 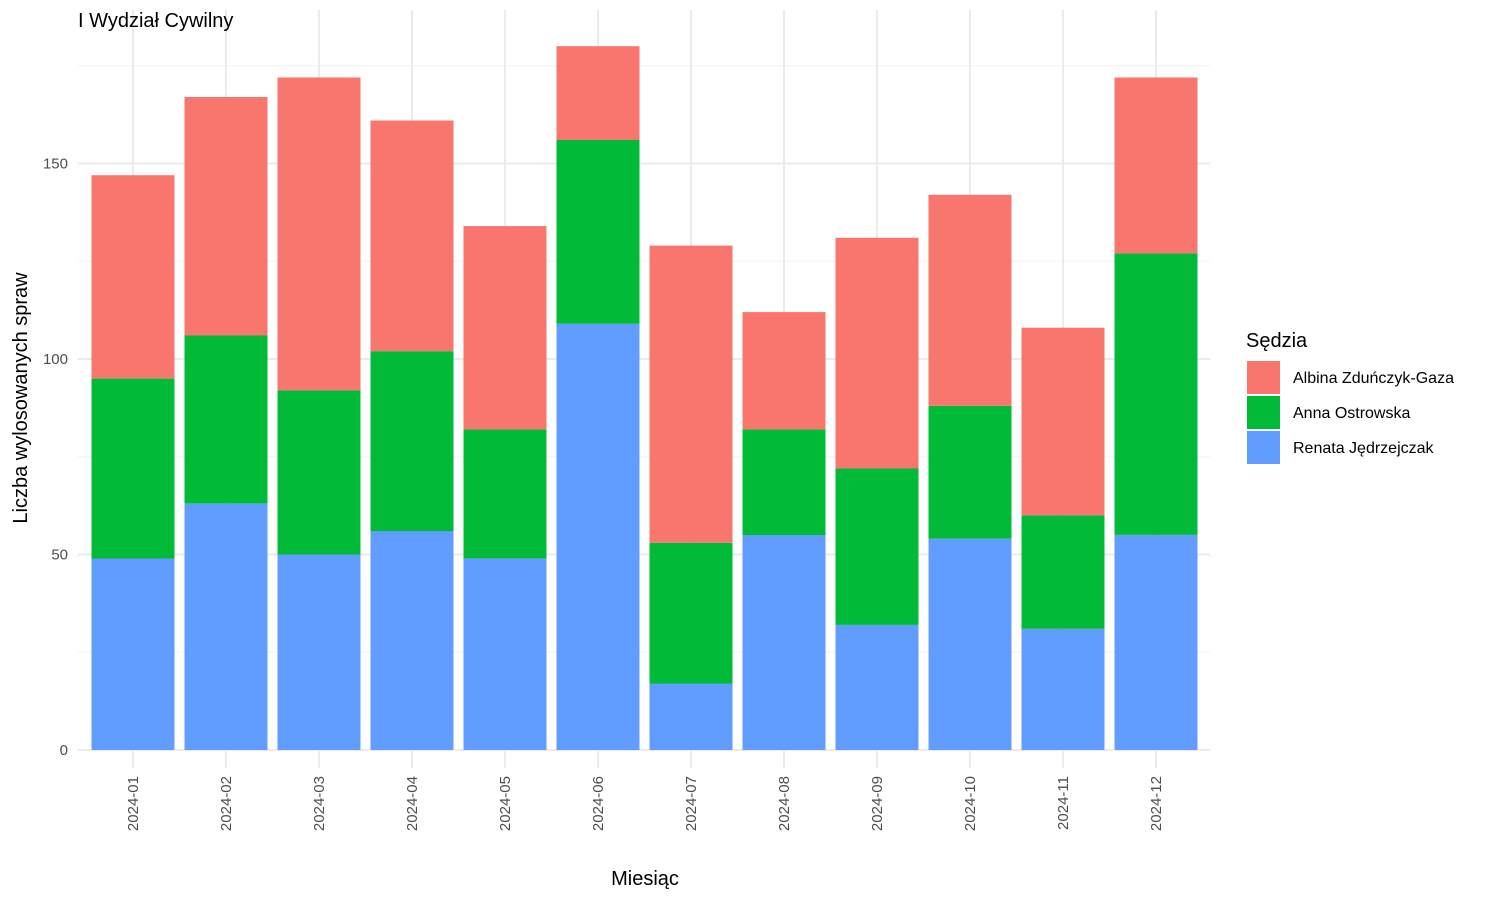 I want to click on y-tick-label: 100, so click(x=55, y=359).